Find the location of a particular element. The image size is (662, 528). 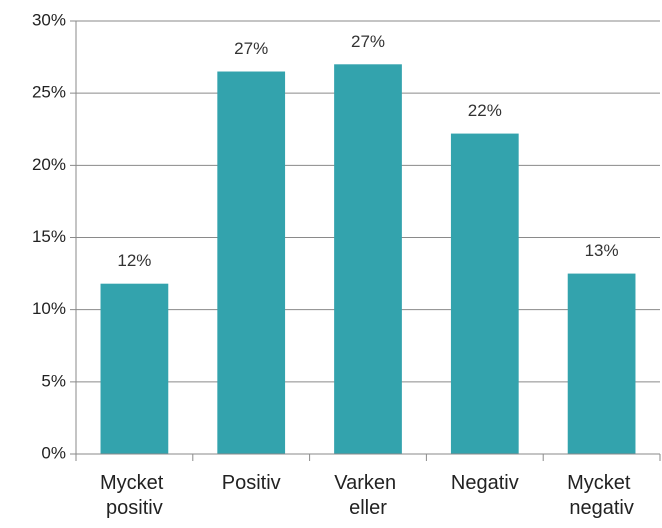

y-tick-label: 20% is located at coordinates (49, 164).